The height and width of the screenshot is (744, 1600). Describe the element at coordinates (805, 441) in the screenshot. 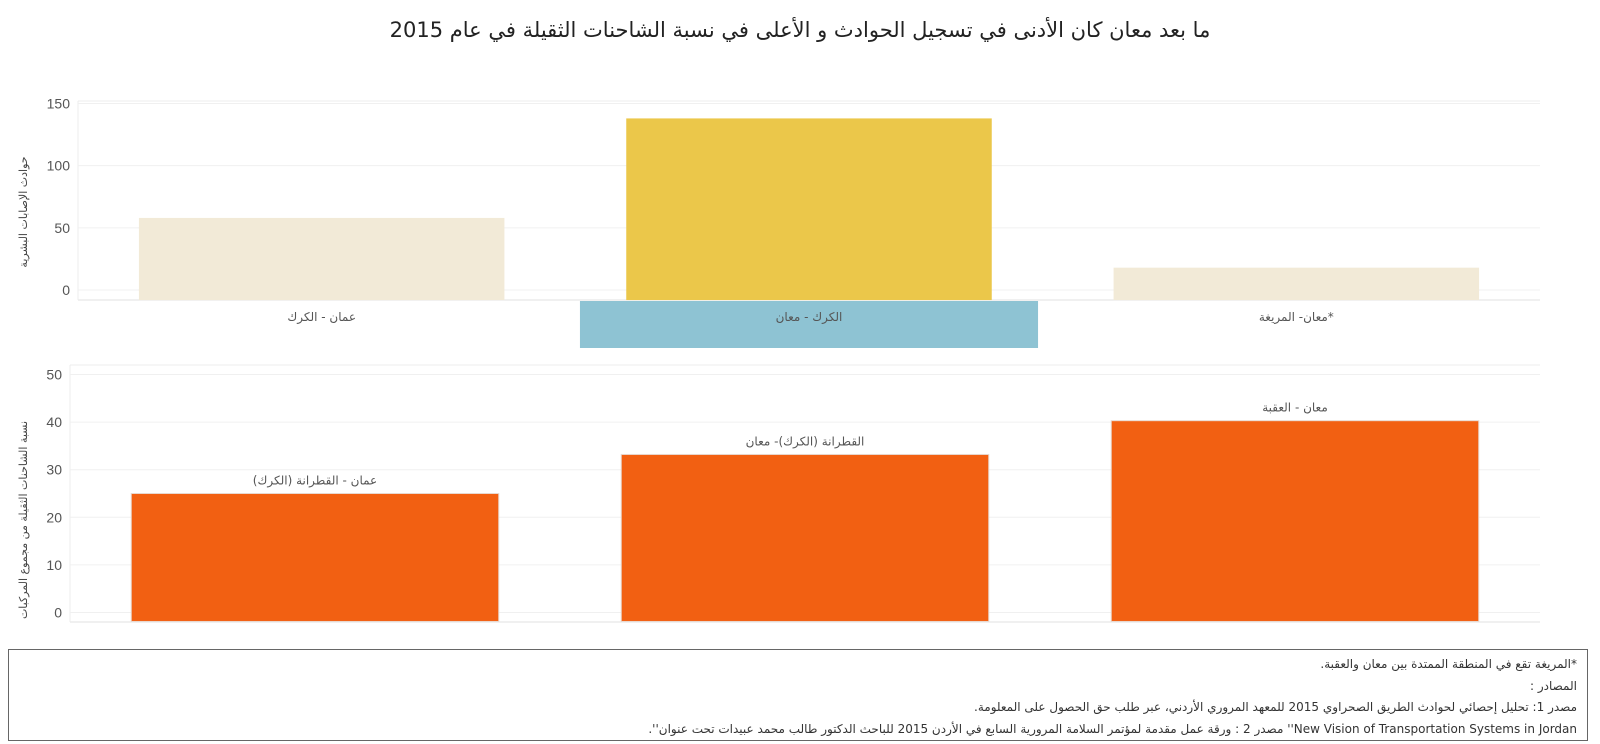

I see `category-label: القطرانة (الكرك)- معان` at that location.